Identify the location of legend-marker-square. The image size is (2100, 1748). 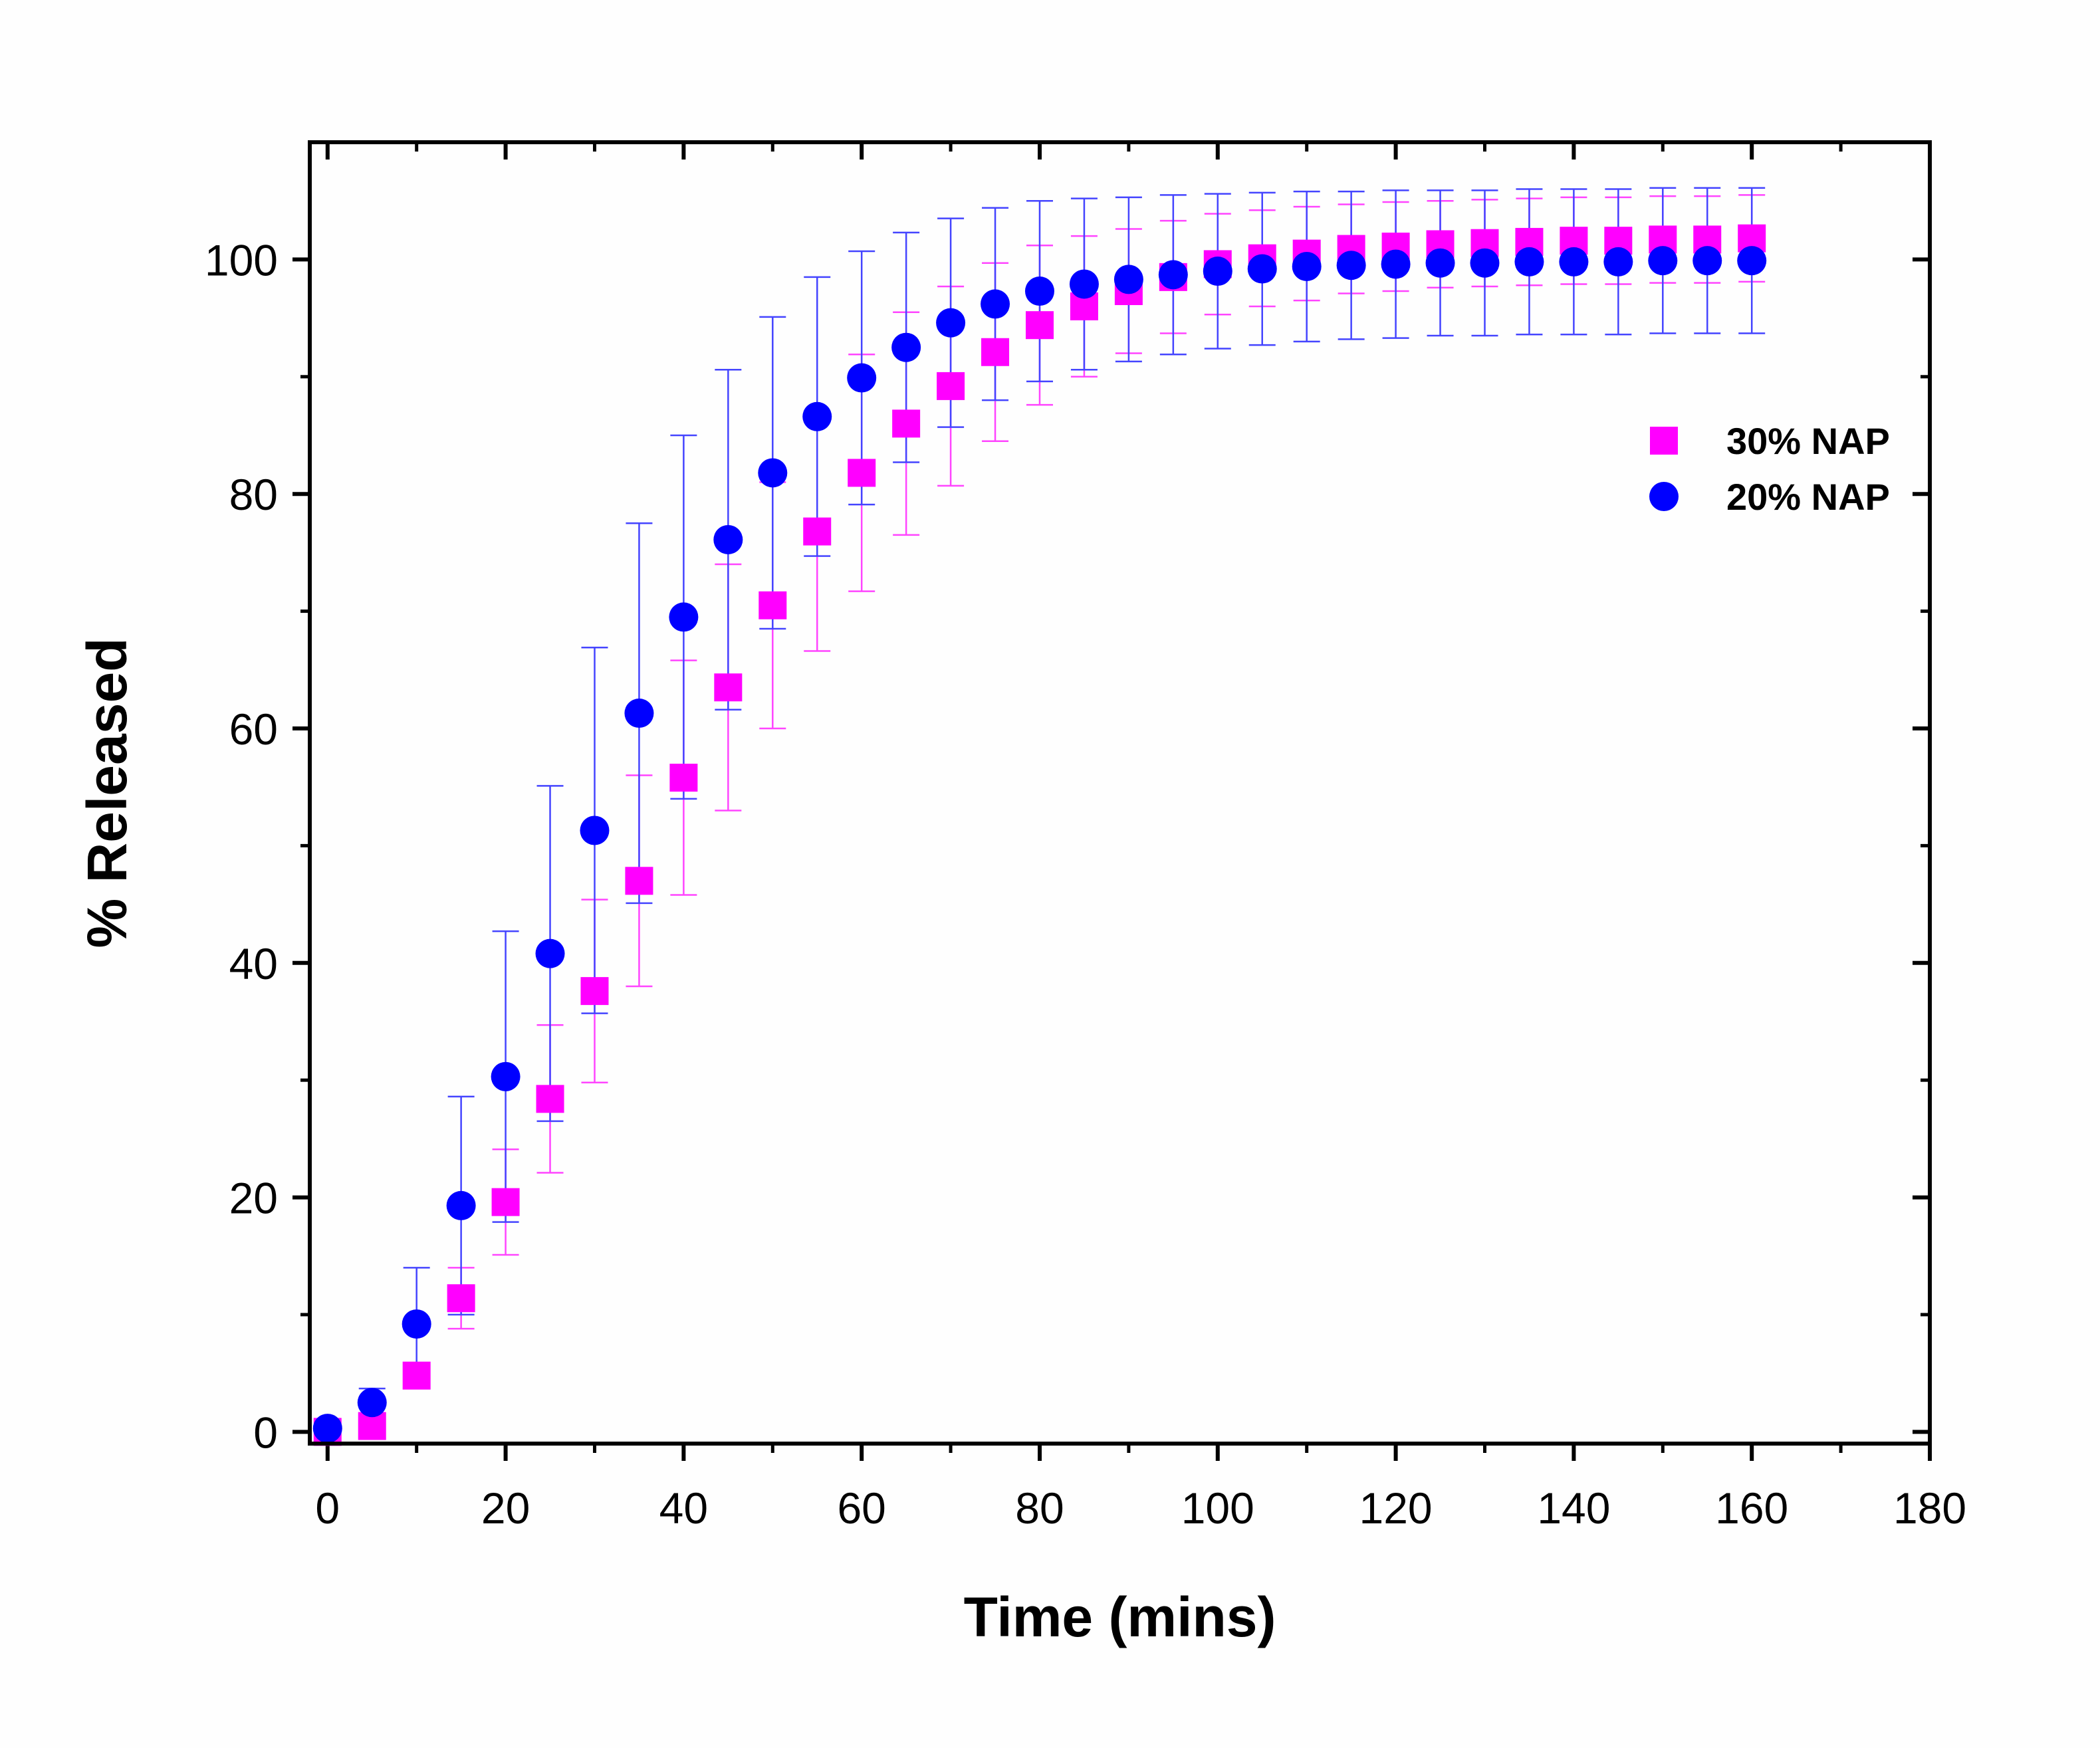
(1664, 441).